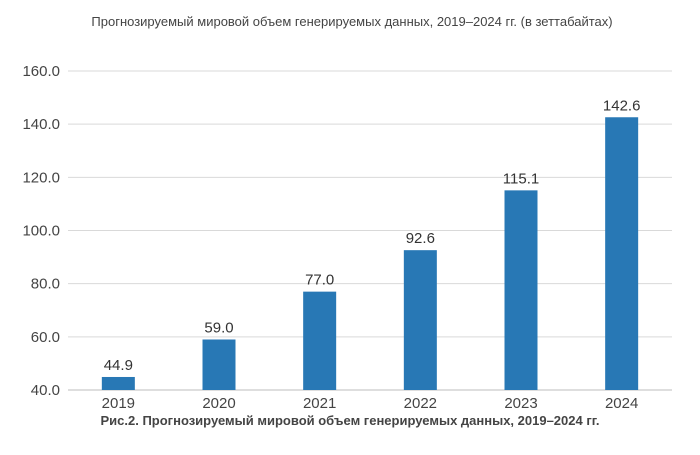  I want to click on y-tick-label: 100.0, so click(41, 231).